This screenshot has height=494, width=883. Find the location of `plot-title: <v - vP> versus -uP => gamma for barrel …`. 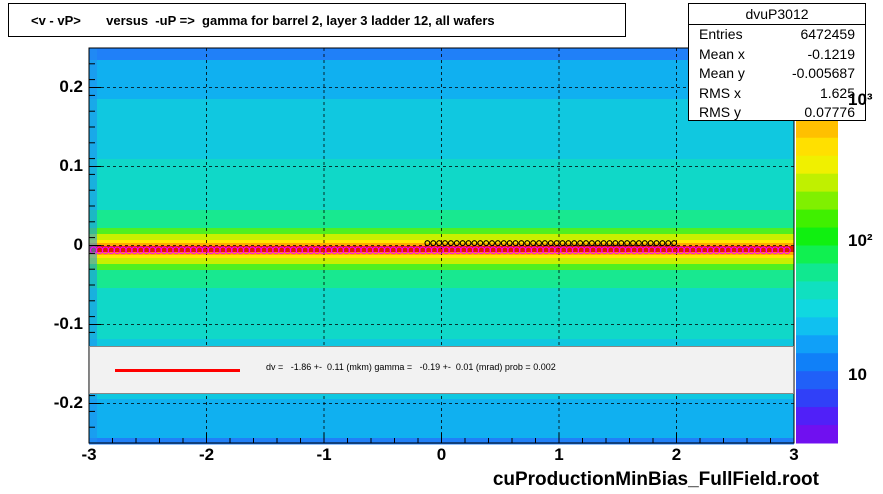

plot-title: <v - vP> versus -uP => gamma for barrel … is located at coordinates (317, 20).